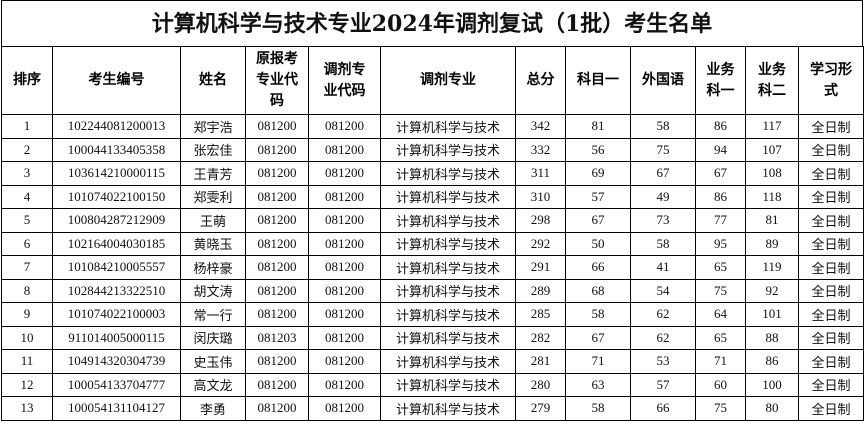 The image size is (865, 427). I want to click on cell-professional-two: 100, so click(772, 384).